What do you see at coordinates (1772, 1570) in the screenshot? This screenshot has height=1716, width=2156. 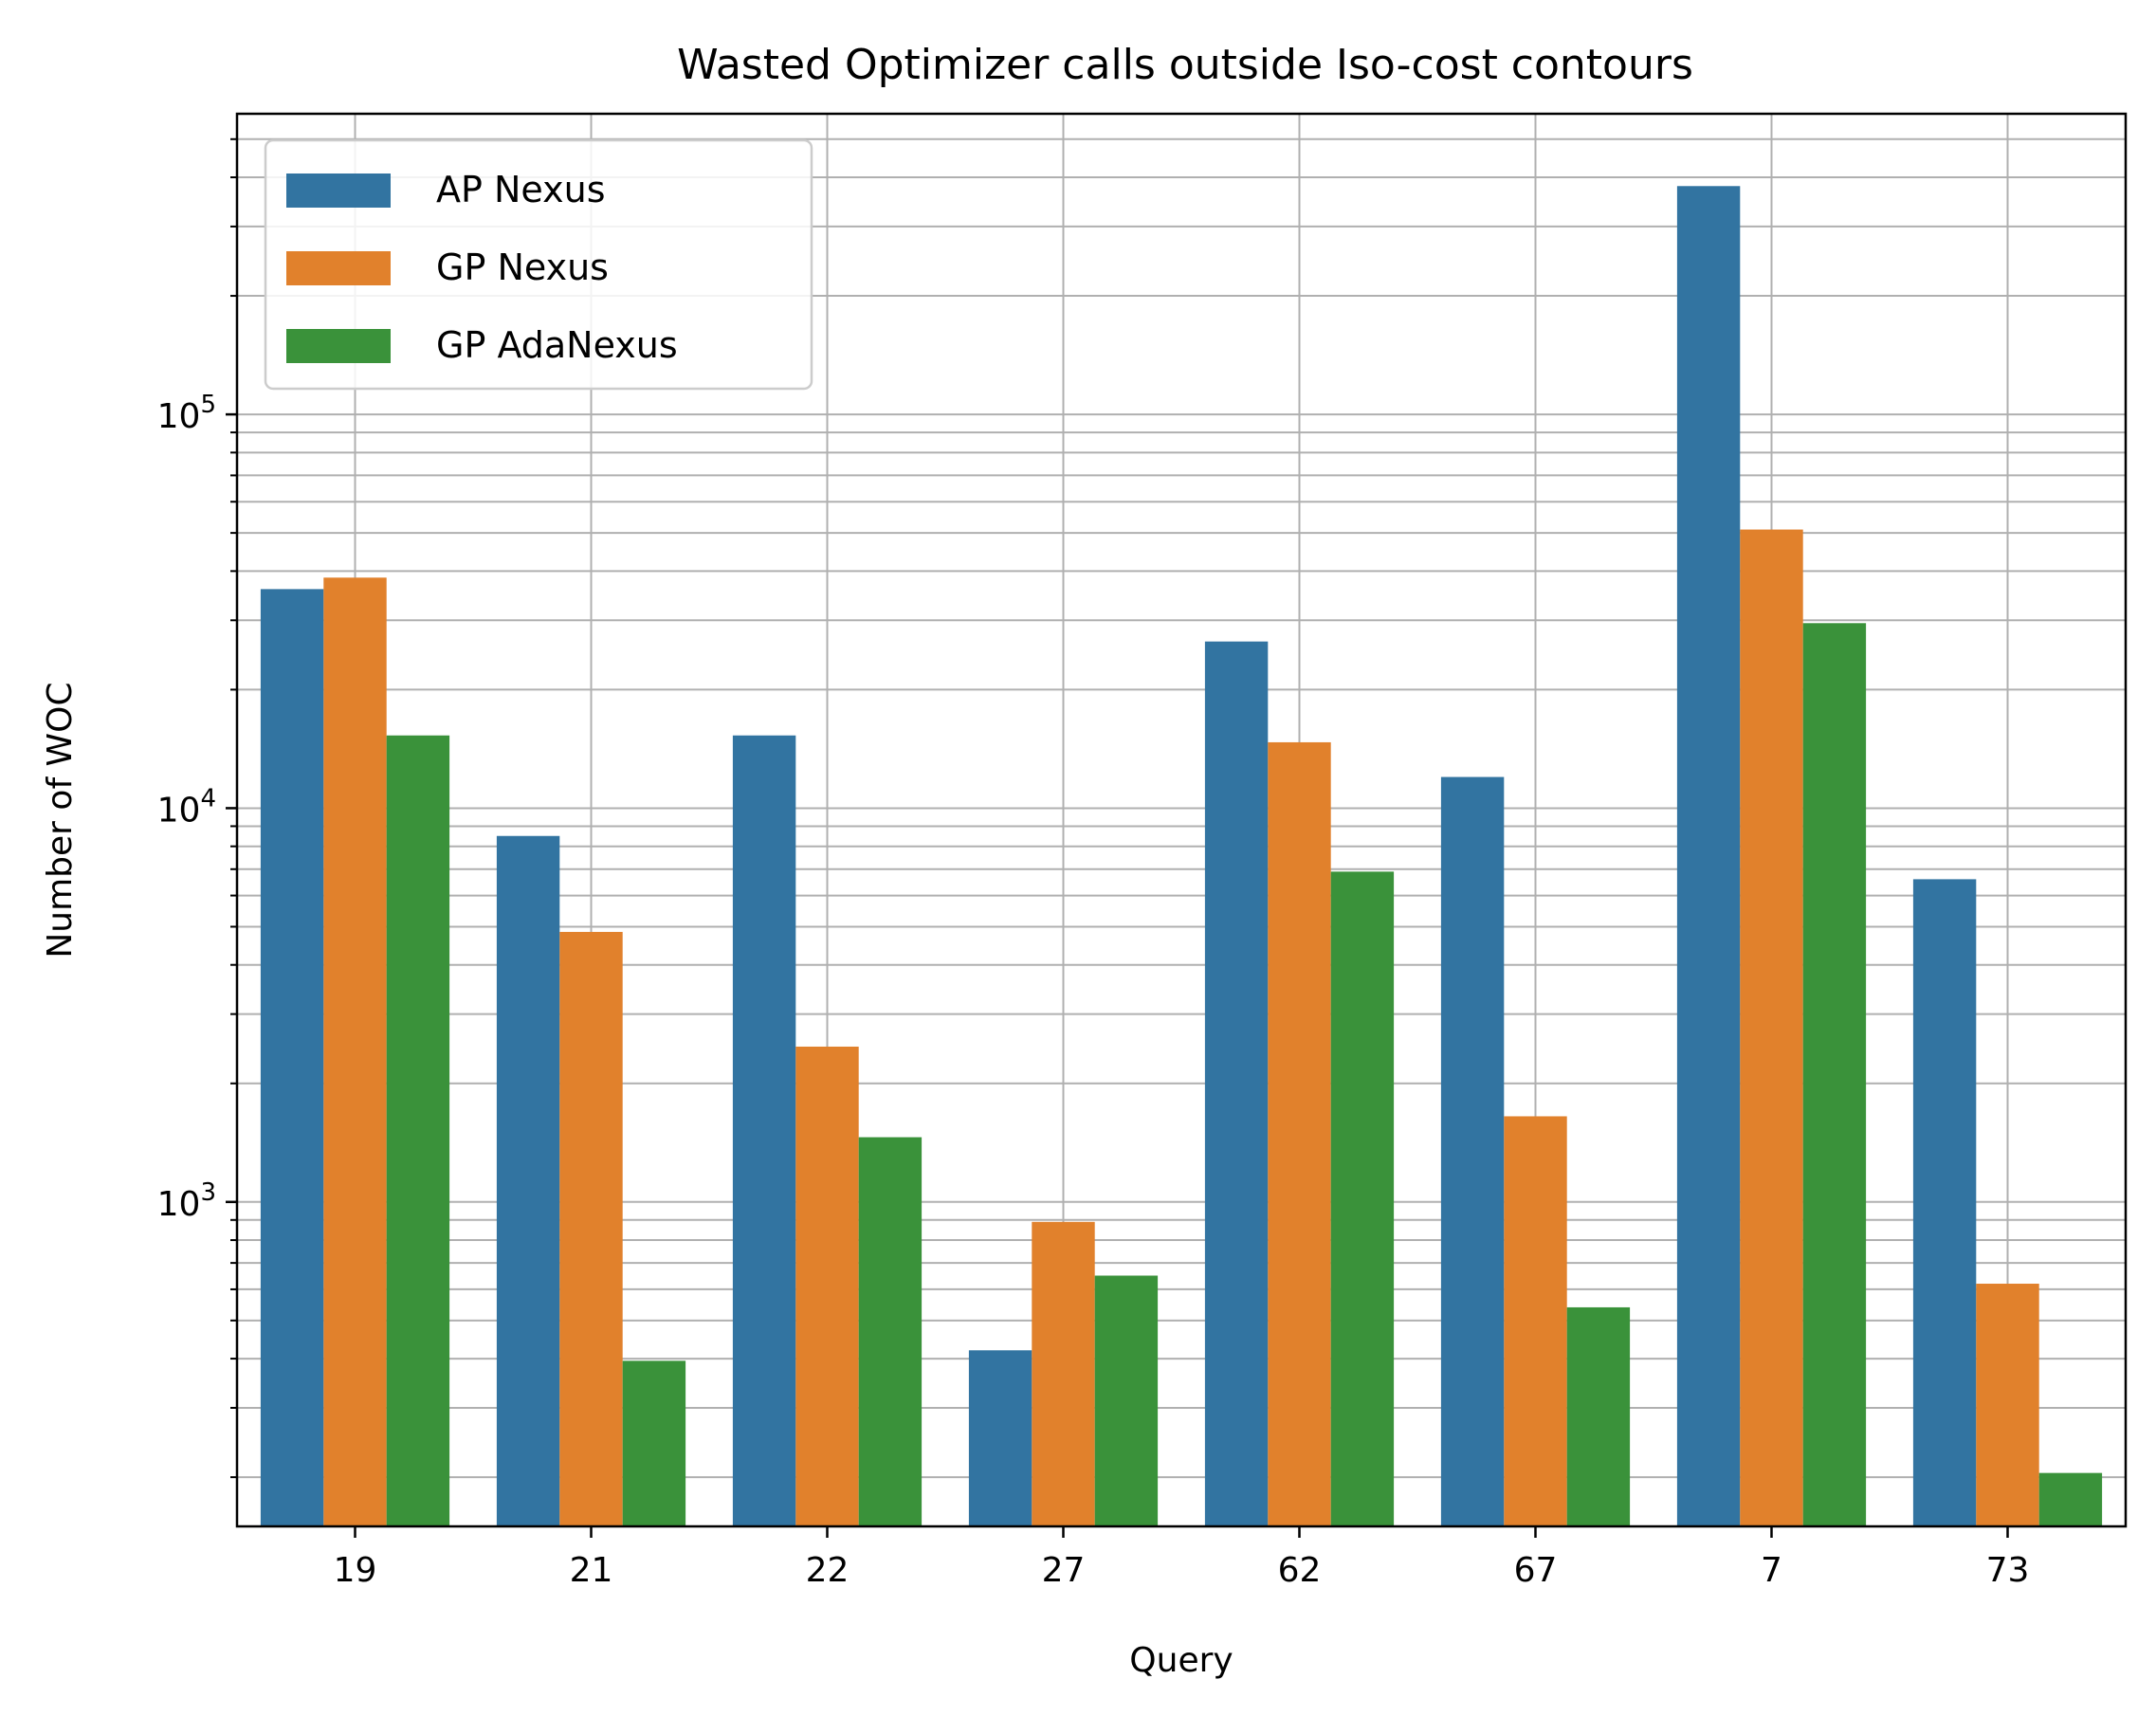 I see `x-tick-label: 7` at bounding box center [1772, 1570].